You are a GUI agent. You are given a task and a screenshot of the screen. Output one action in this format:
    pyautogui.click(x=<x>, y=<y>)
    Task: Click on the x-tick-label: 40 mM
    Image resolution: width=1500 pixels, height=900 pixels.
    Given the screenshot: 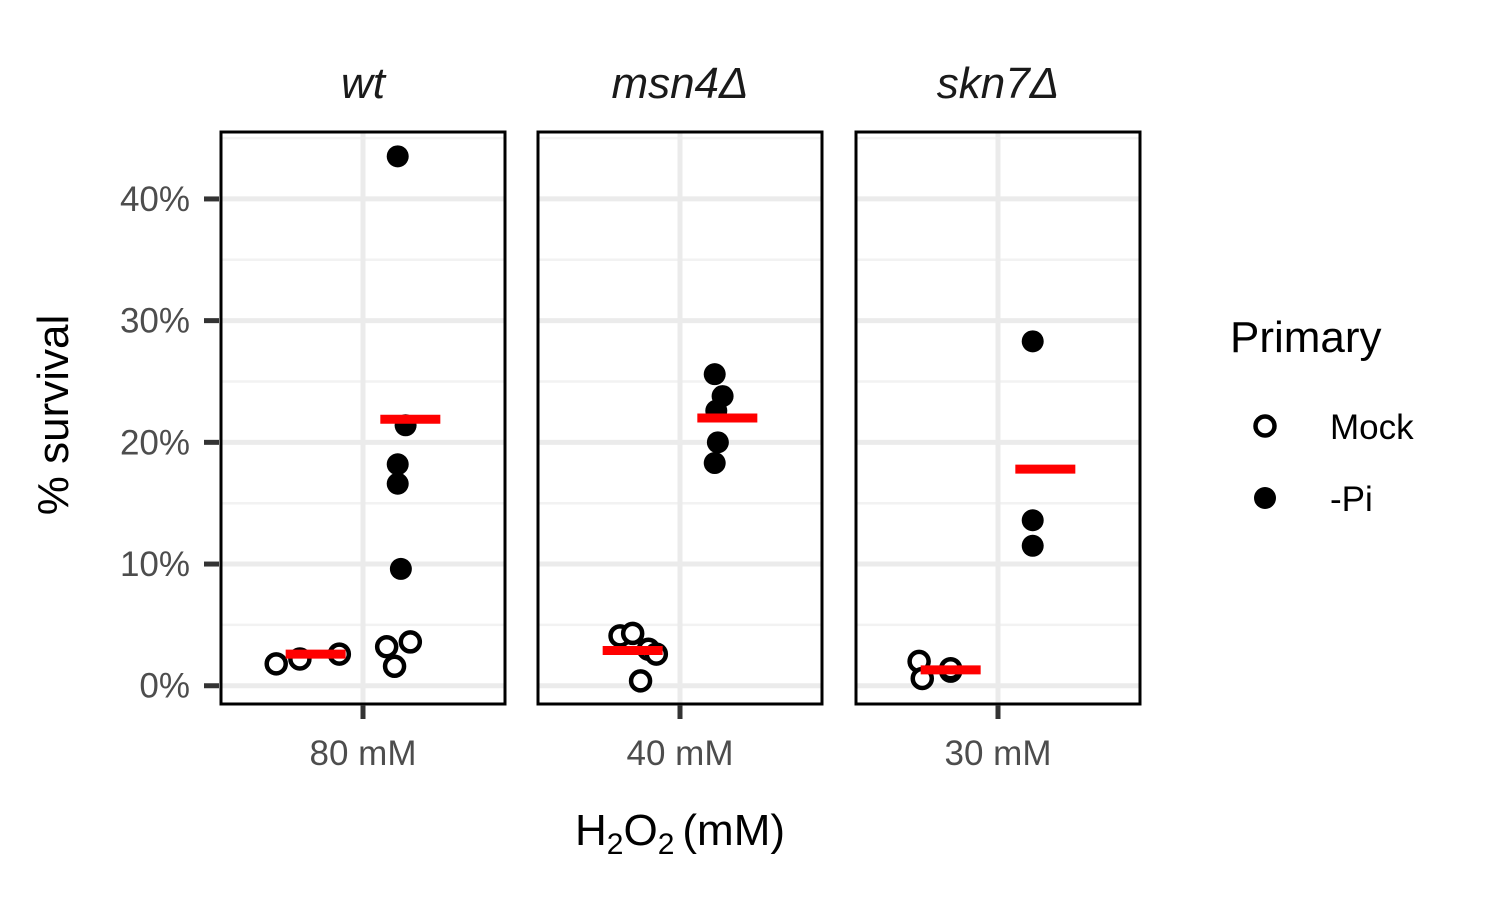 What is the action you would take?
    pyautogui.click(x=680, y=753)
    